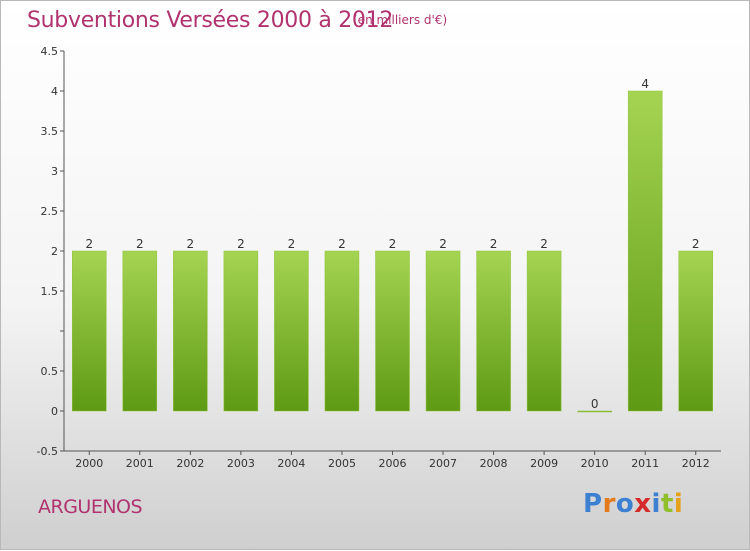 This screenshot has height=551, width=750. Describe the element at coordinates (643, 504) in the screenshot. I see `logo-letter: x` at that location.